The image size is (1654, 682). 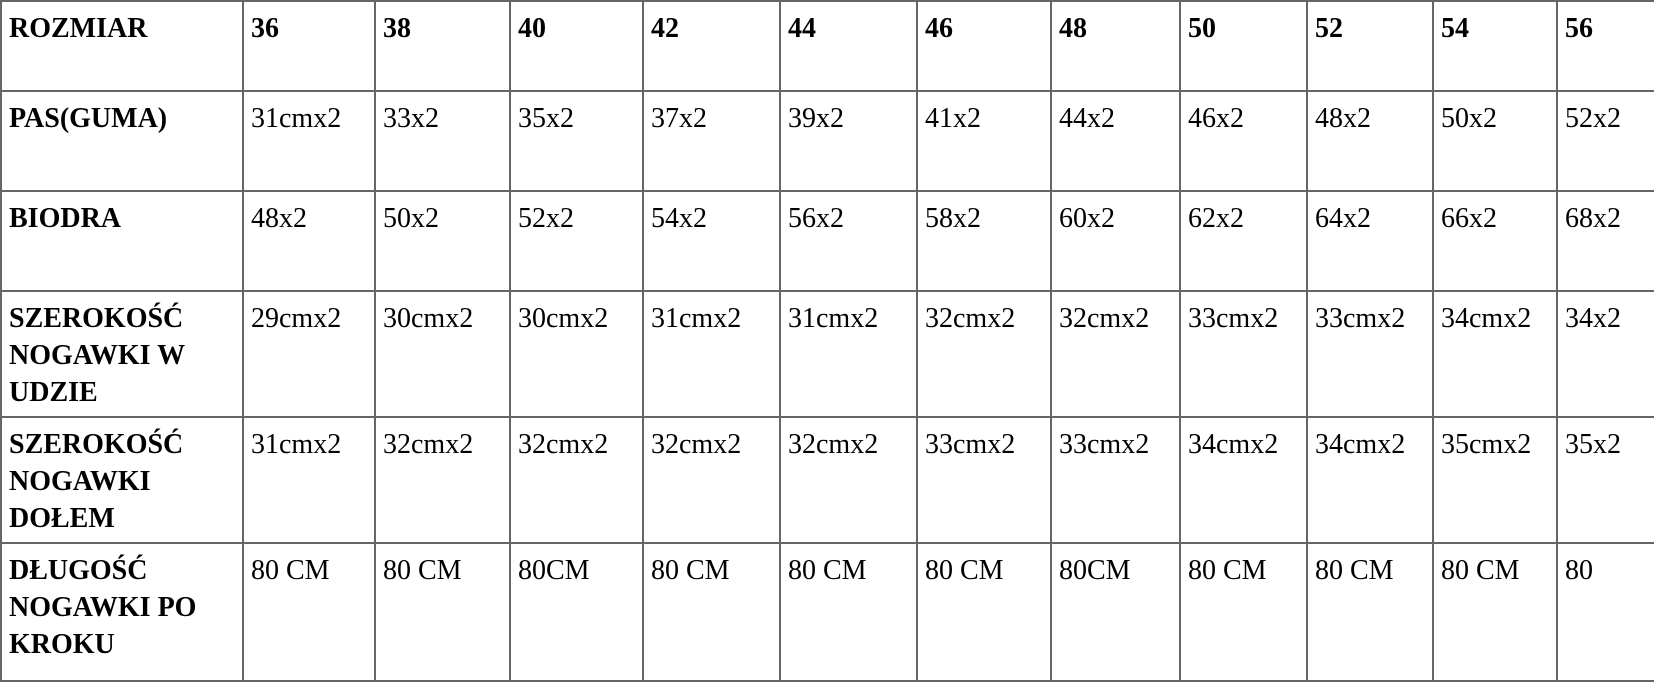 What do you see at coordinates (711, 46) in the screenshot?
I see `size-header: 42` at bounding box center [711, 46].